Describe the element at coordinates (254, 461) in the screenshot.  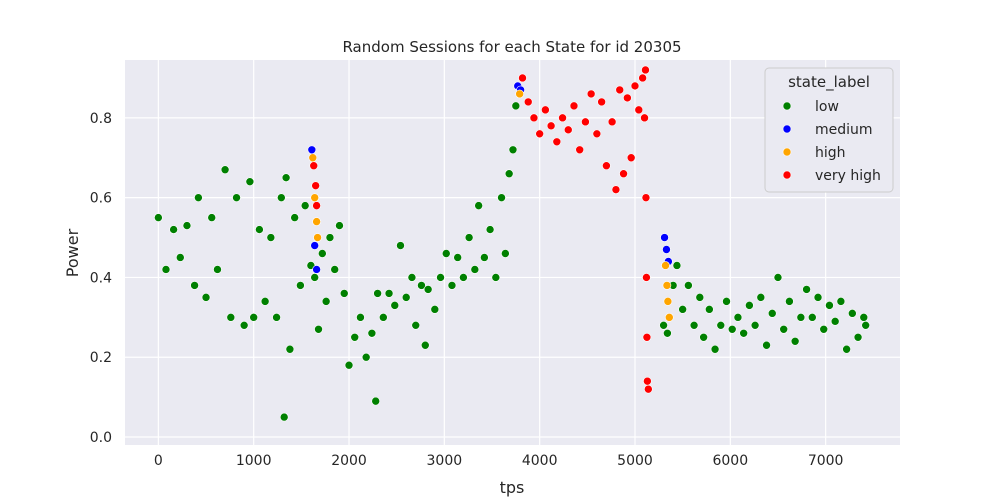
I see `x-tick-label: 1000` at that location.